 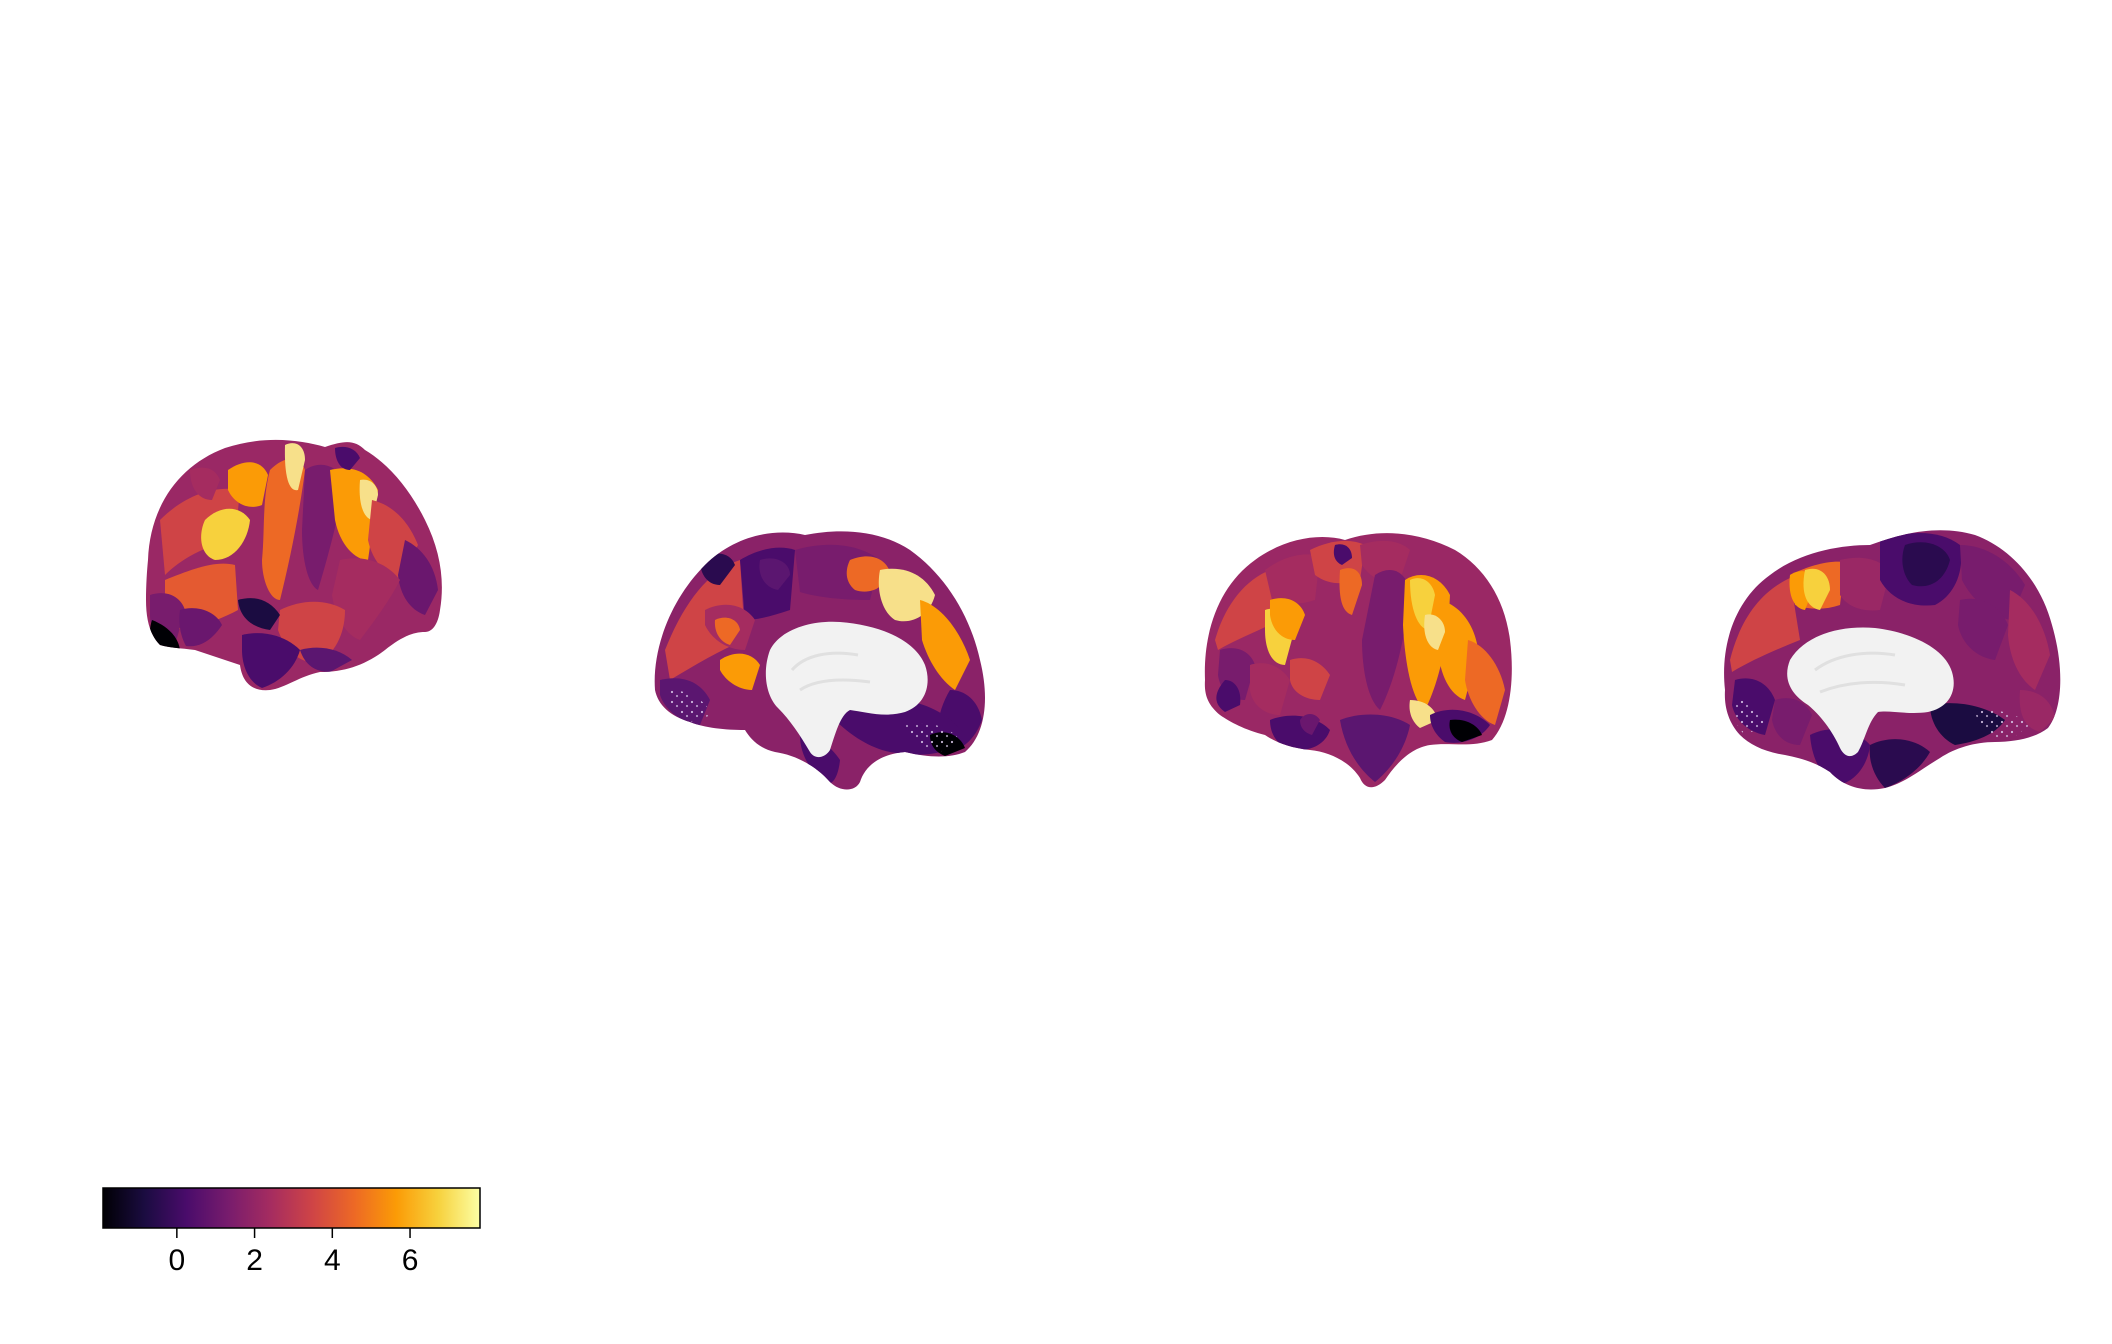 What do you see at coordinates (177, 1260) in the screenshot?
I see `colorbar-tick-label: 0` at bounding box center [177, 1260].